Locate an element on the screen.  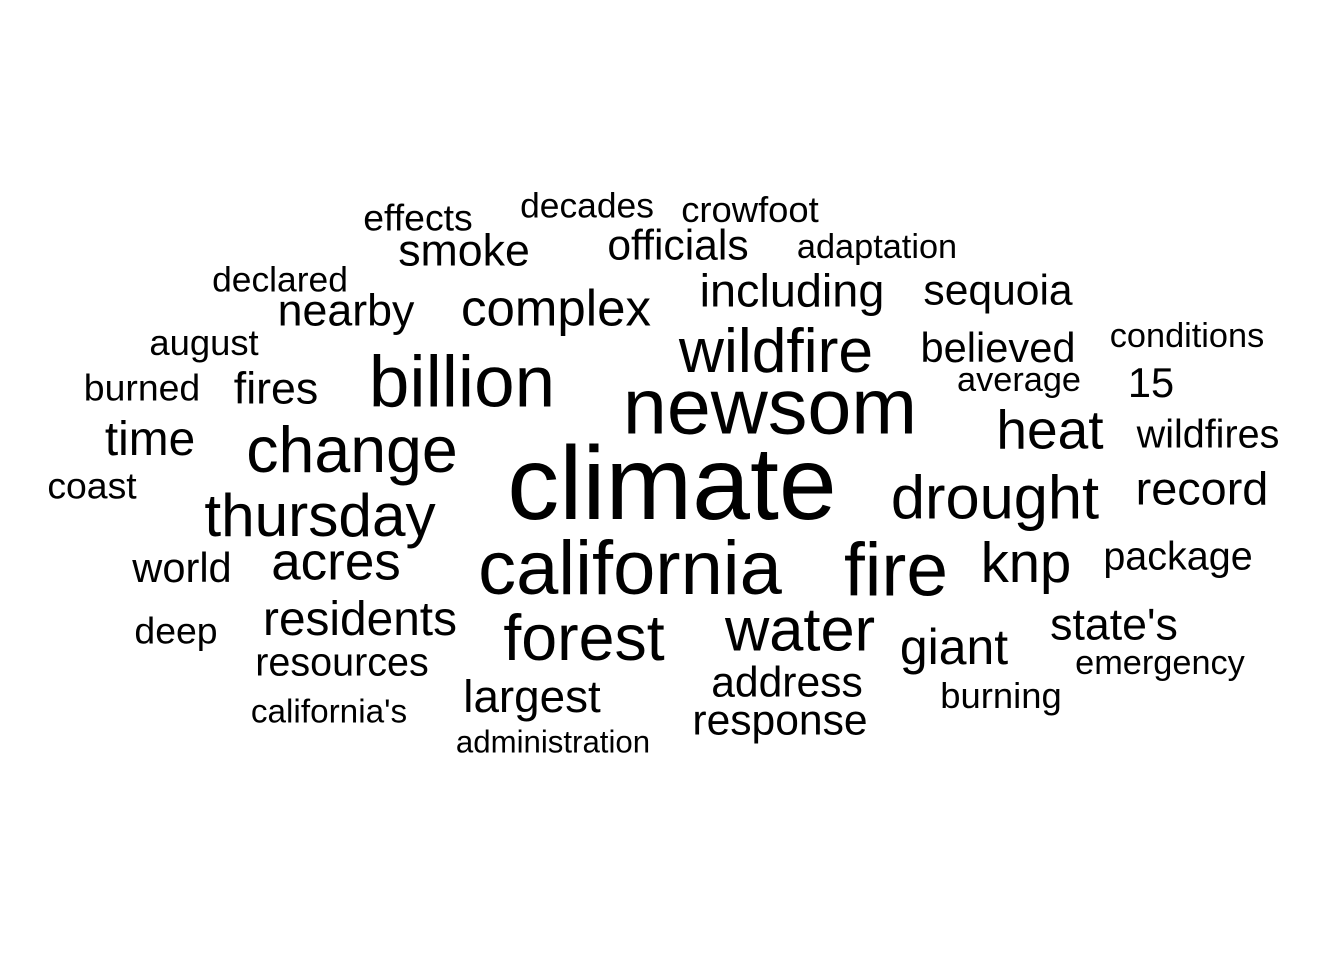
word-thursday: thursday is located at coordinates (320, 514).